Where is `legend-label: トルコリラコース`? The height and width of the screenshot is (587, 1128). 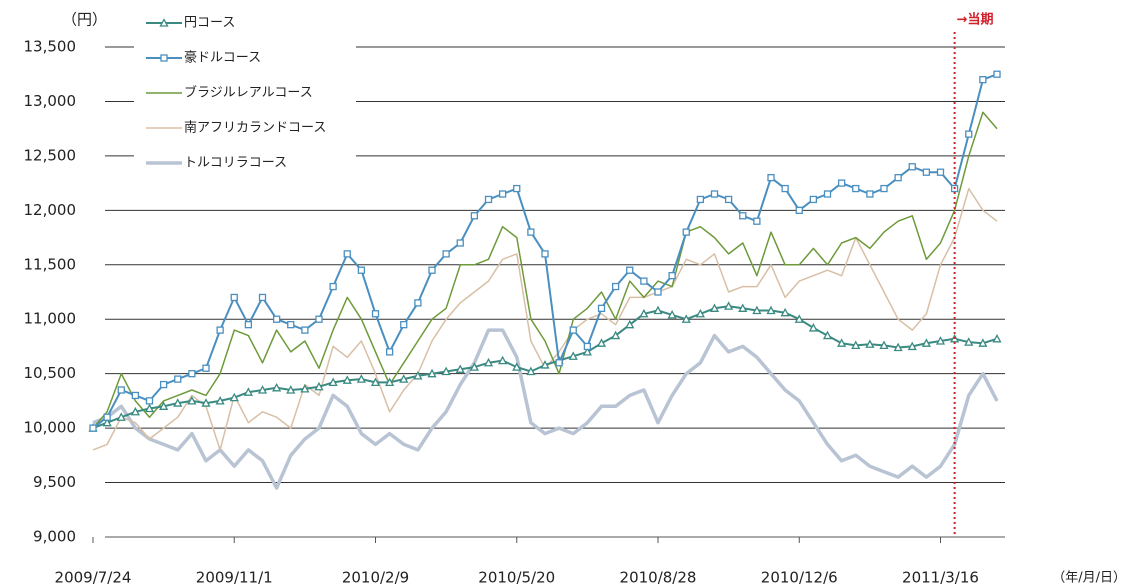 legend-label: トルコリラコース is located at coordinates (235, 163).